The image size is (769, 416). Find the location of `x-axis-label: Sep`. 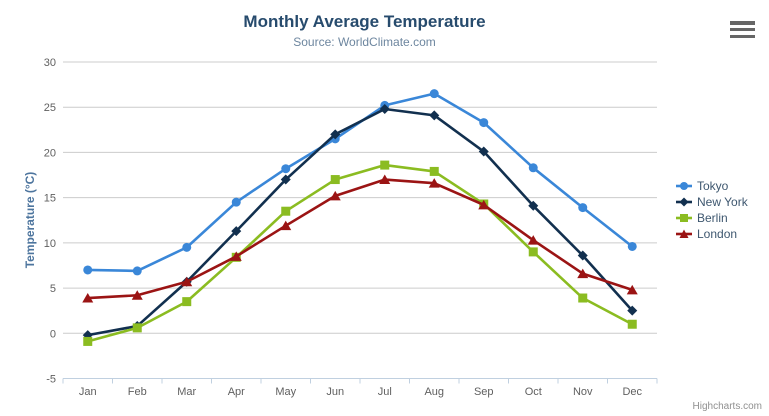

x-axis-label: Sep is located at coordinates (484, 392).